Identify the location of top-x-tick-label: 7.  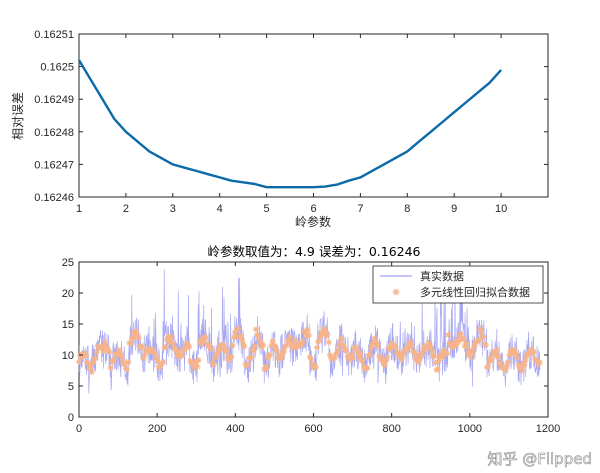
(360, 209).